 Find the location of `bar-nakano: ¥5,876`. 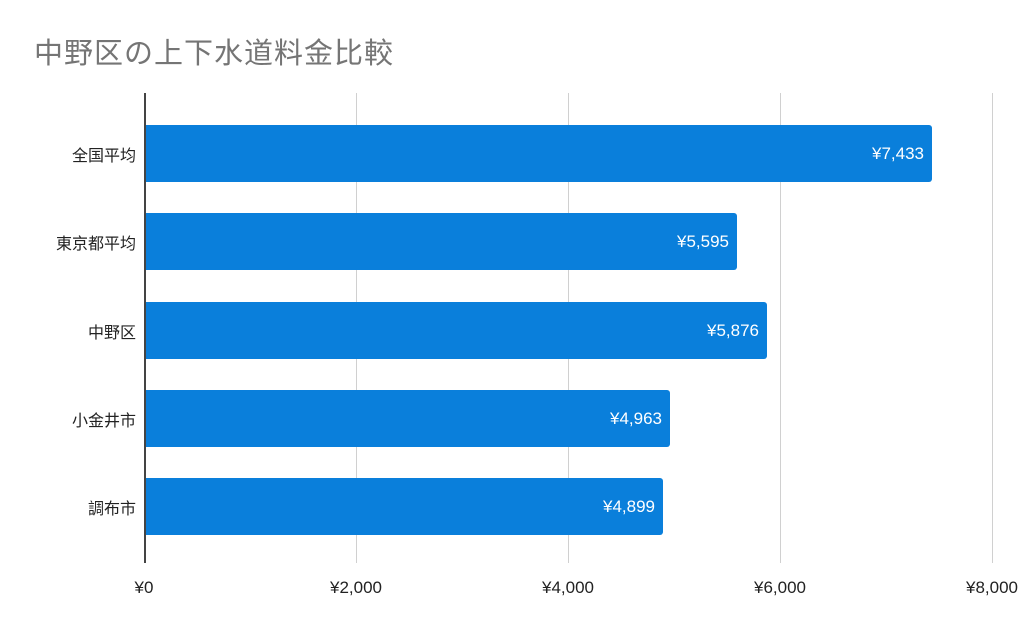

bar-nakano: ¥5,876 is located at coordinates (456, 330).